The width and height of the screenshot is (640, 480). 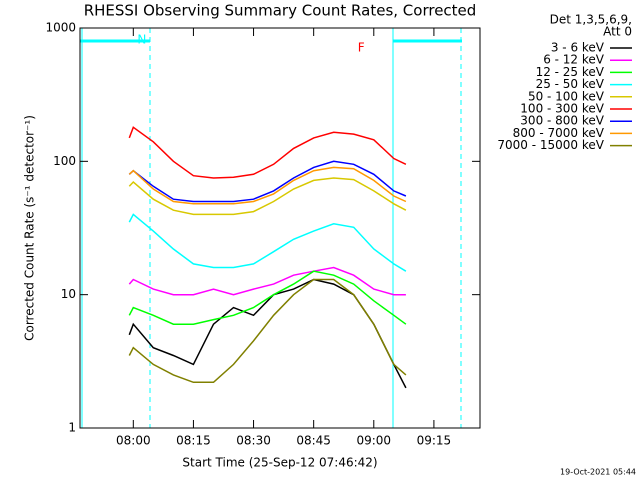 I want to click on y-tick-label: 1, so click(x=72, y=428).